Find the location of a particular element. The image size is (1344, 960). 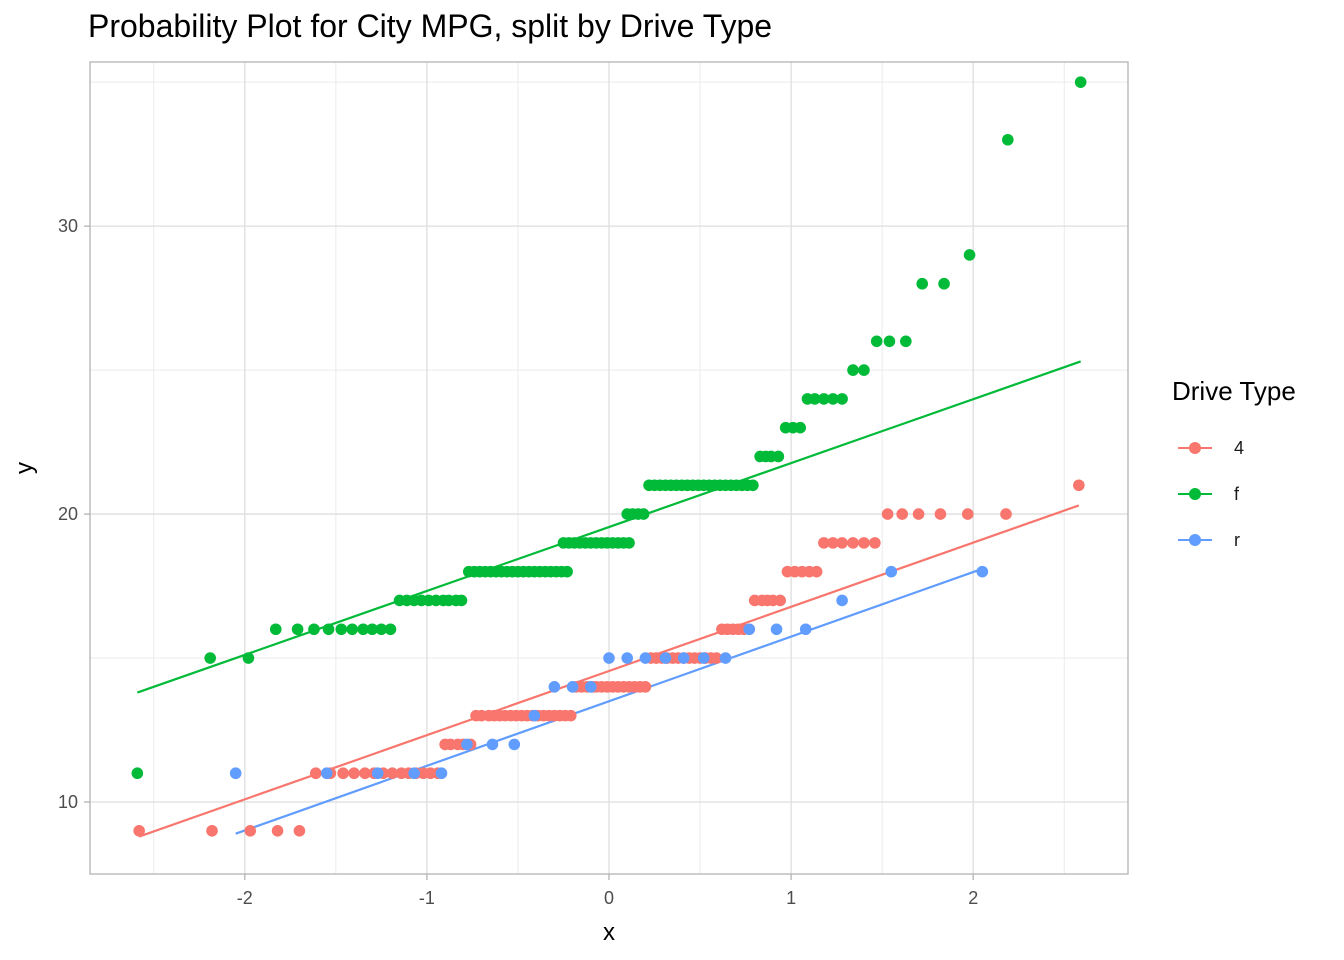

legend-title: Drive Type is located at coordinates (1234, 391).